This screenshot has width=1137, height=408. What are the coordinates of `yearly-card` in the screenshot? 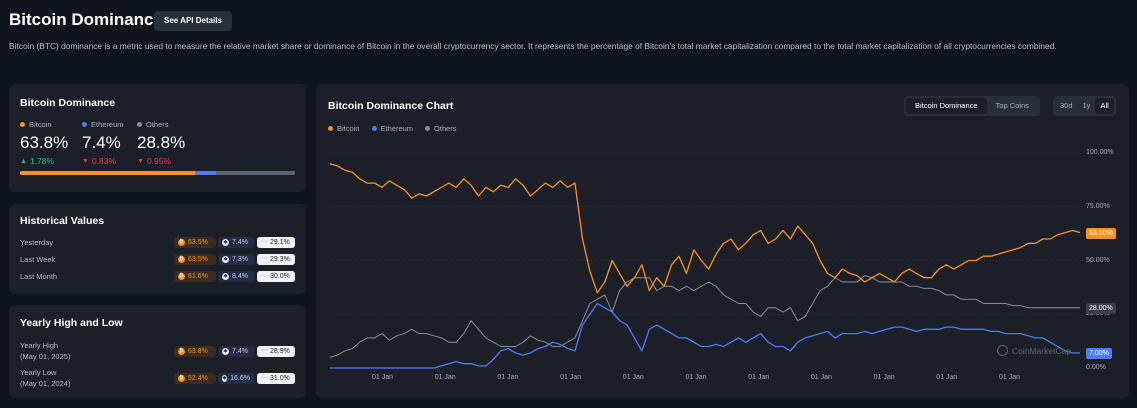 It's located at (157, 351).